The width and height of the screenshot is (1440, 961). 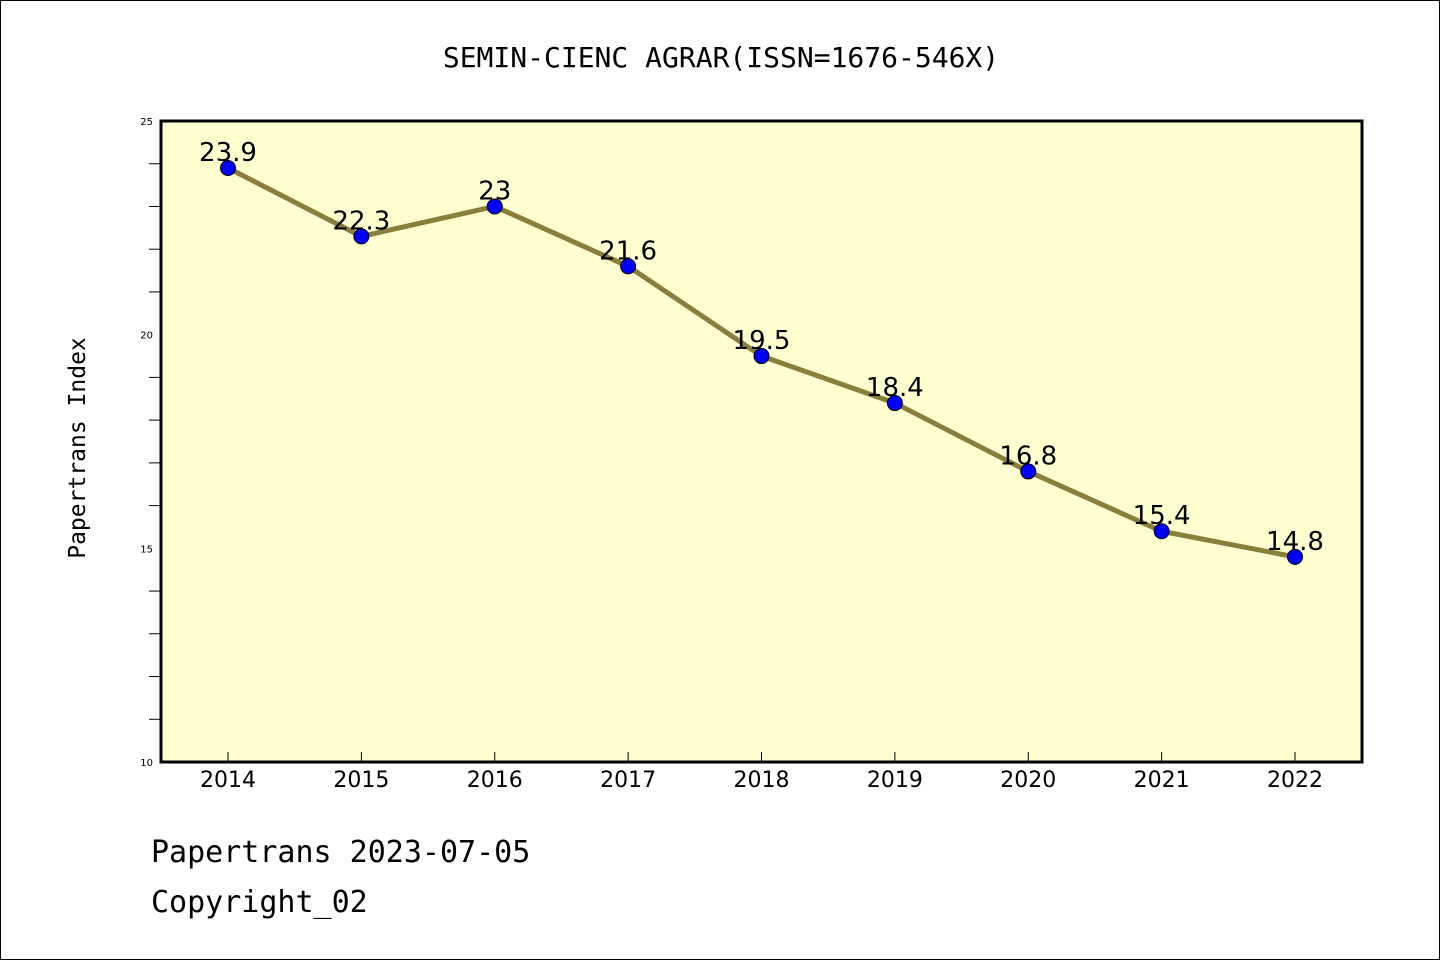 What do you see at coordinates (78, 448) in the screenshot?
I see `y-axis-label: Papertrans Index` at bounding box center [78, 448].